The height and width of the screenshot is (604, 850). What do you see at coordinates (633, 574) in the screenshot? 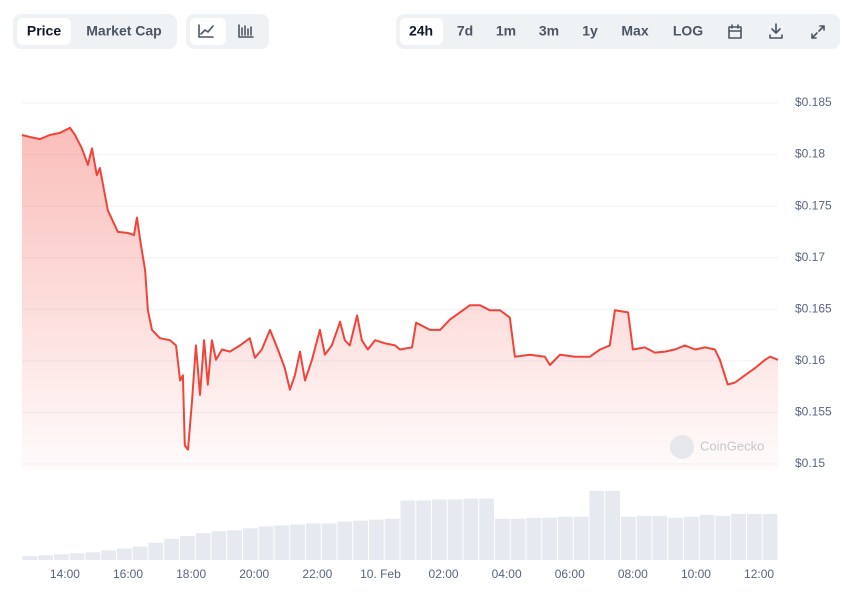
I see `x-tick-label: 08:00` at bounding box center [633, 574].